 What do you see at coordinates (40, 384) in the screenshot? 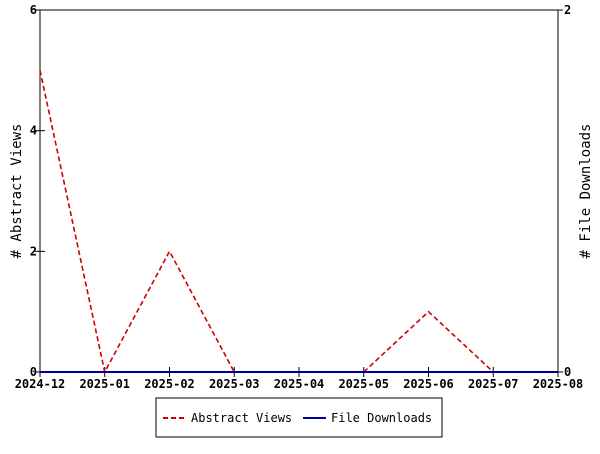
I see `x-tick-label: 2024-12` at bounding box center [40, 384].